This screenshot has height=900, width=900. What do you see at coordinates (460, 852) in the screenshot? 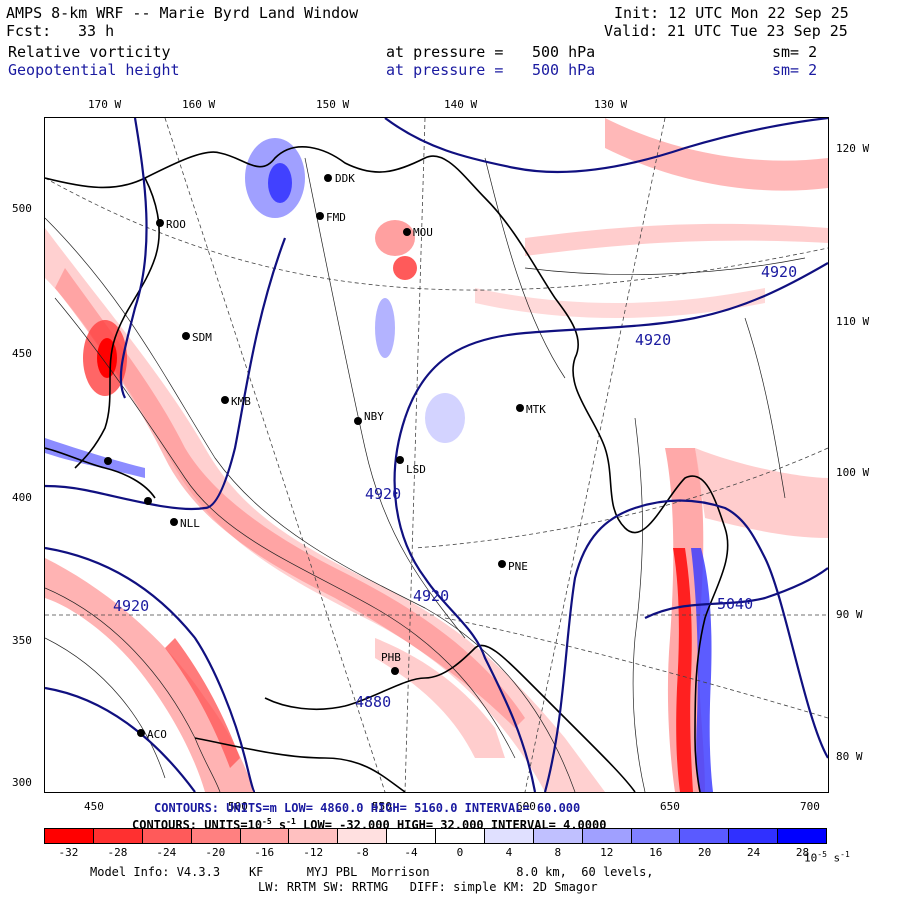
I see `colorbar-tick-label: 0` at bounding box center [460, 852].